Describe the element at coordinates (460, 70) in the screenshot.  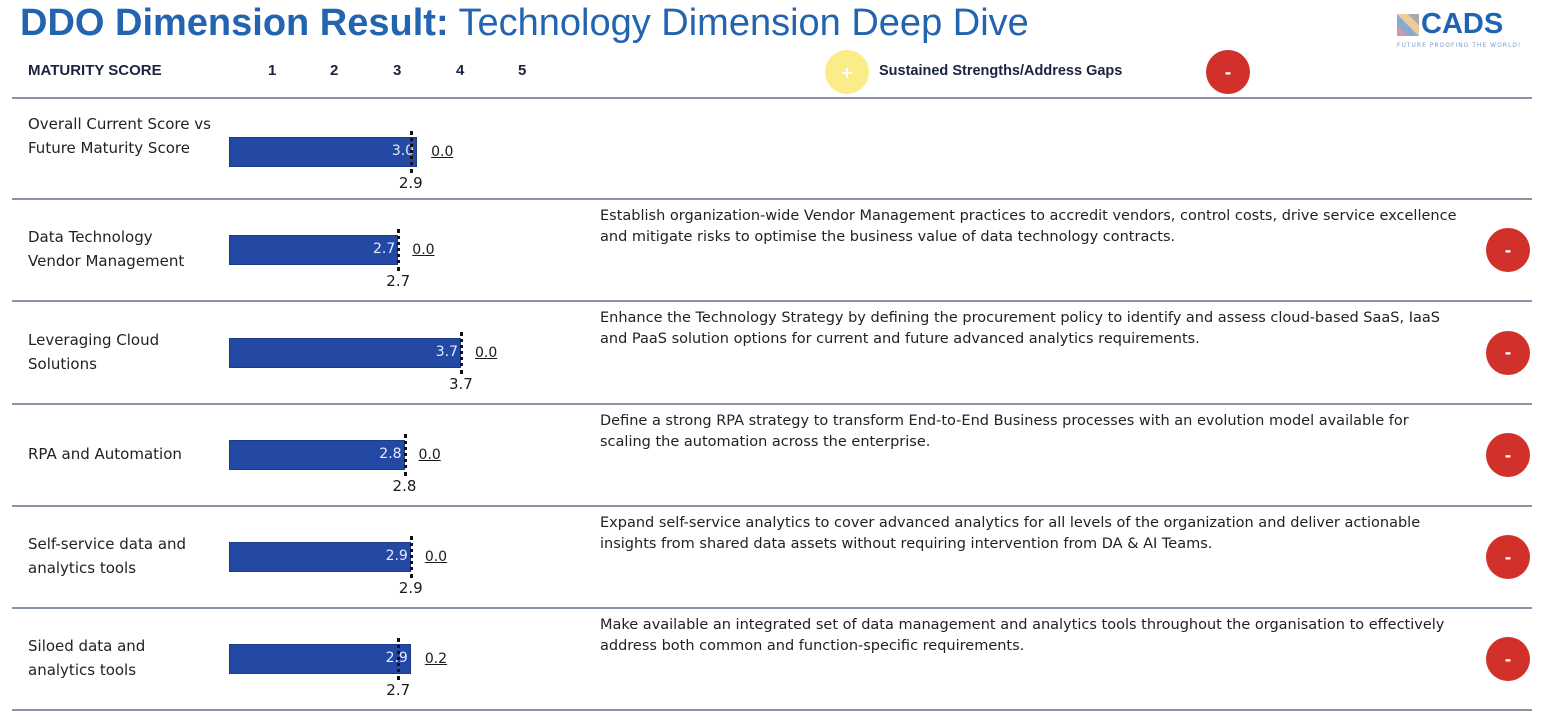
I see `scale-4: 4` at that location.